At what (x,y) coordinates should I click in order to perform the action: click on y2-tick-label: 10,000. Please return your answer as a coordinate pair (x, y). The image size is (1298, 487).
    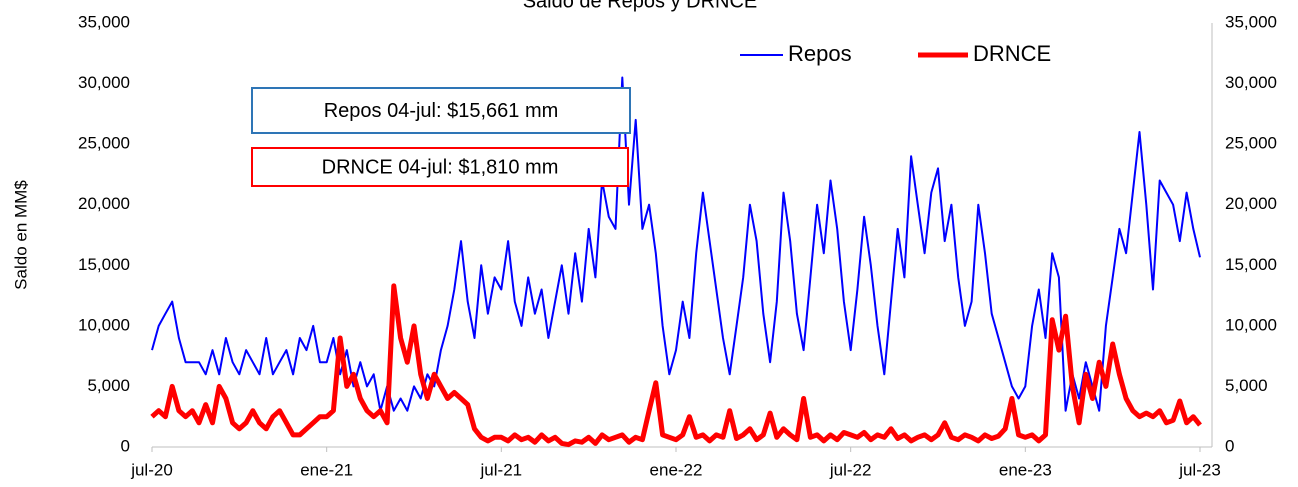
    Looking at the image, I should click on (1251, 324).